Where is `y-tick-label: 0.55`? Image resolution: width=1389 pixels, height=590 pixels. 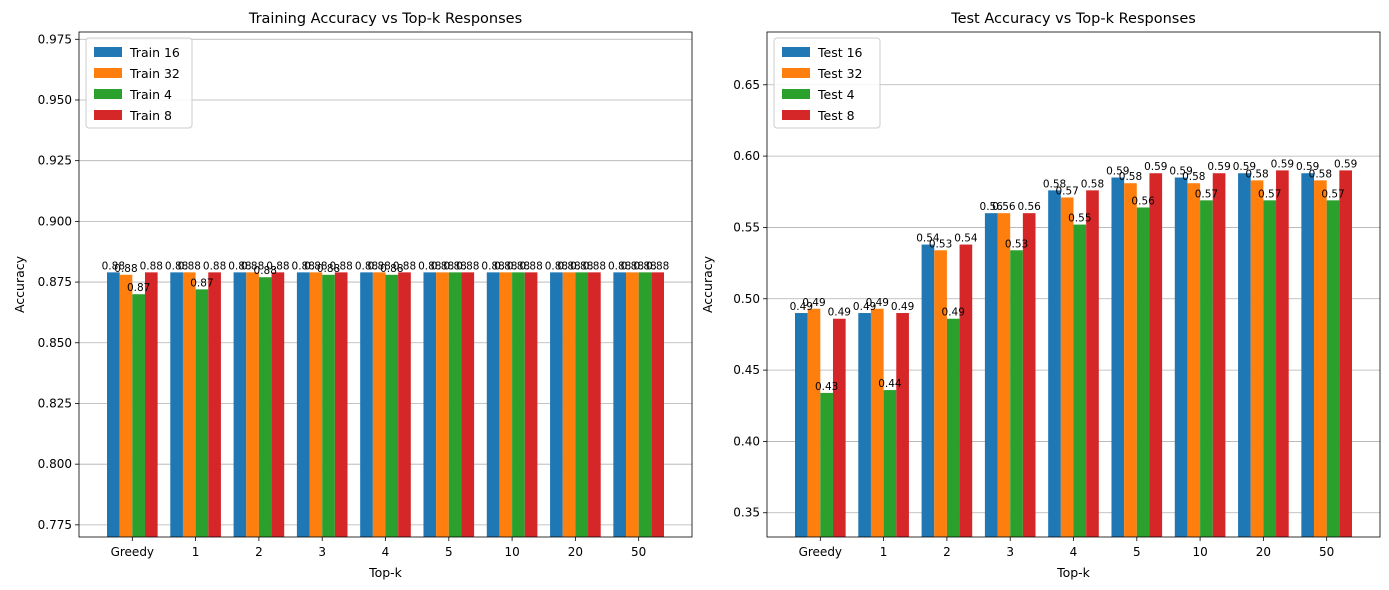
y-tick-label: 0.55 is located at coordinates (746, 227).